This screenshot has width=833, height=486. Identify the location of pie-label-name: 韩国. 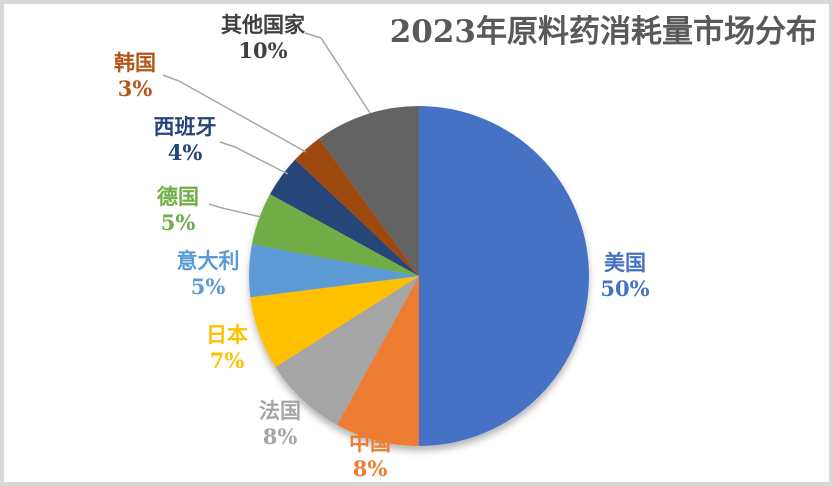
(135, 62).